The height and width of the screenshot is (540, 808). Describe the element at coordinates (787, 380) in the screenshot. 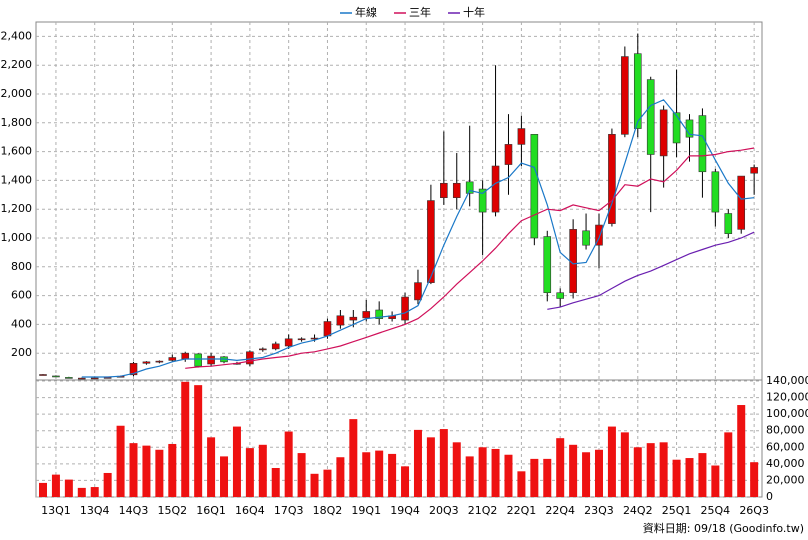

I see `volume-tick-label: 140,000` at that location.